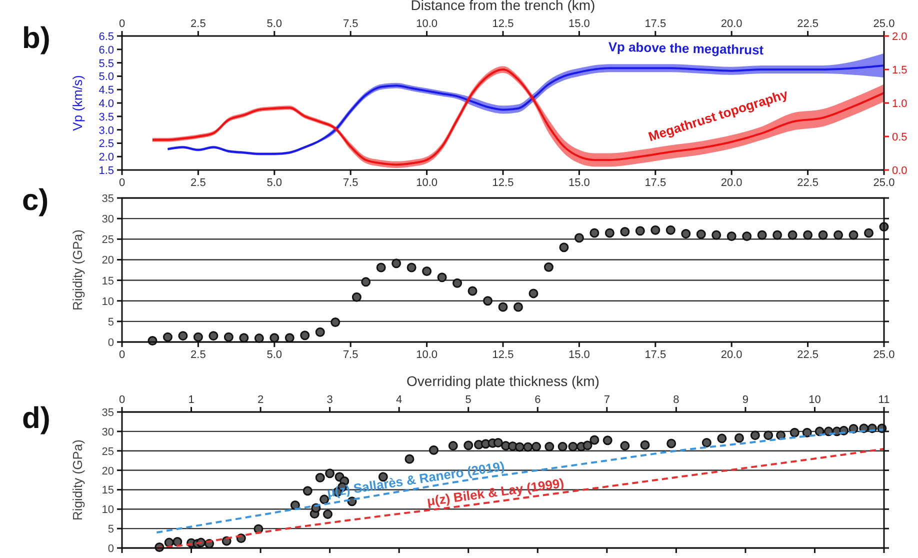  I want to click on x-tick-label: 9, so click(745, 400).